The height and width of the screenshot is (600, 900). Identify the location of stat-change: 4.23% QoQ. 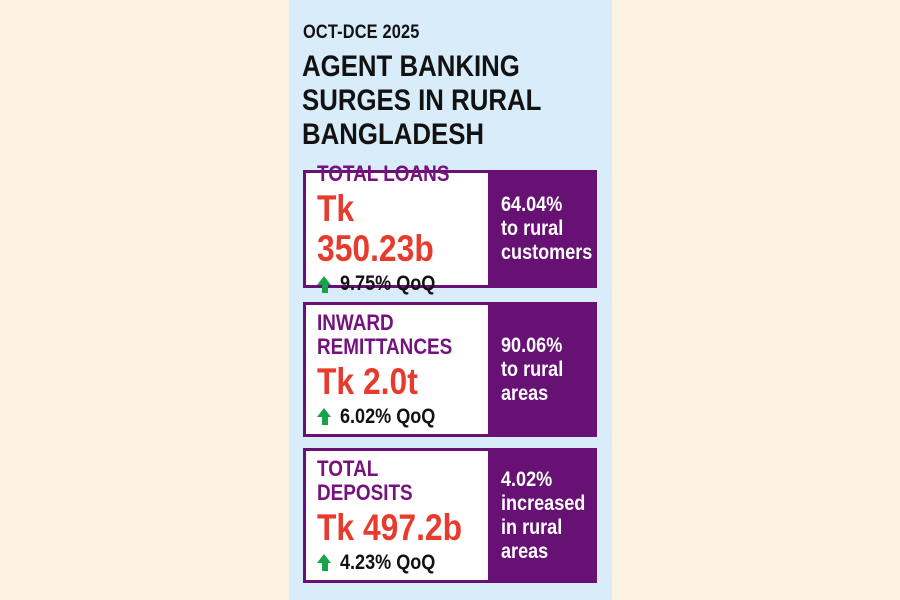
(401, 563).